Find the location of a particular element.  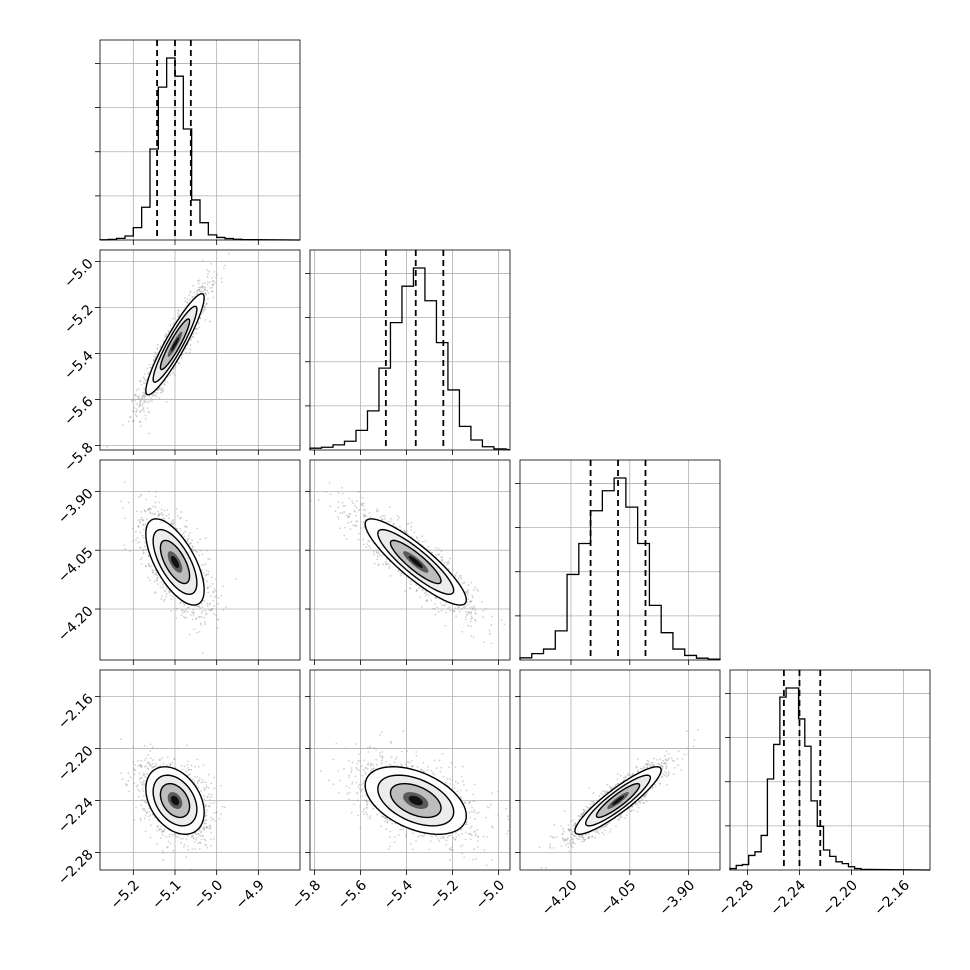

y-tick-label: −2.24 is located at coordinates (76, 816).